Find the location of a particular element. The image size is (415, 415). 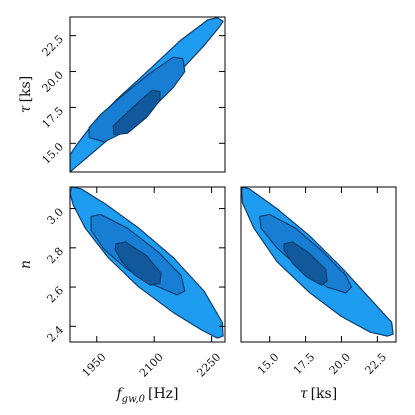

x-tick-label: 17.5 is located at coordinates (304, 364).